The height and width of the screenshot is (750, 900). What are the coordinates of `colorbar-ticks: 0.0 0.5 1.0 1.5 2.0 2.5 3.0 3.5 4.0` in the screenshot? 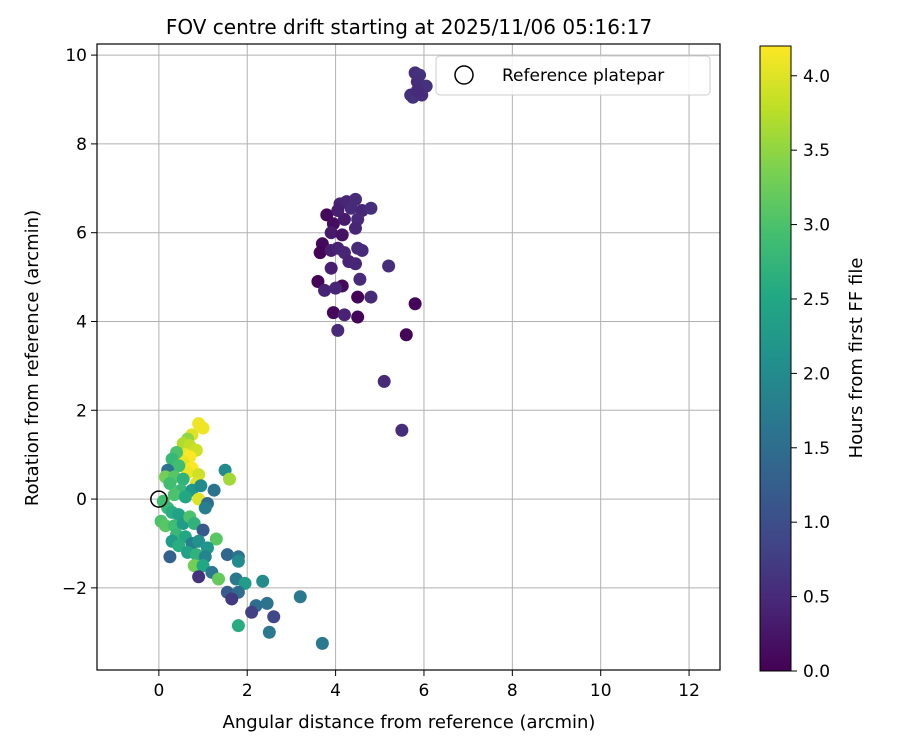 It's located at (810, 374).